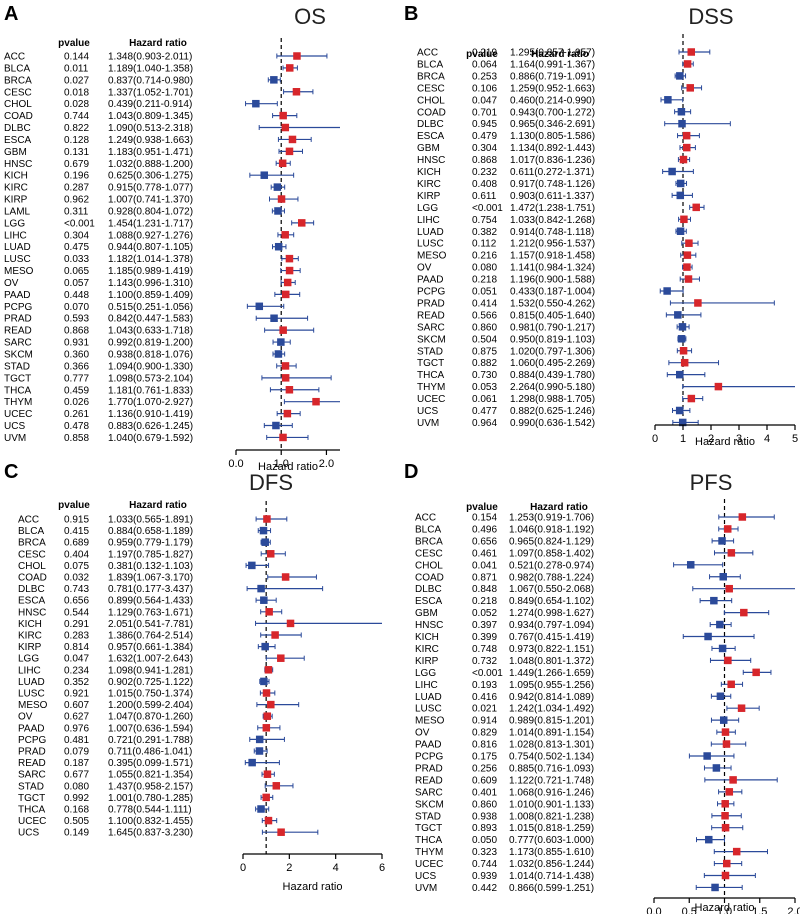 Image resolution: width=800 pixels, height=914 pixels. What do you see at coordinates (484, 184) in the screenshot?
I see `pvalue-cell: 0.408` at bounding box center [484, 184].